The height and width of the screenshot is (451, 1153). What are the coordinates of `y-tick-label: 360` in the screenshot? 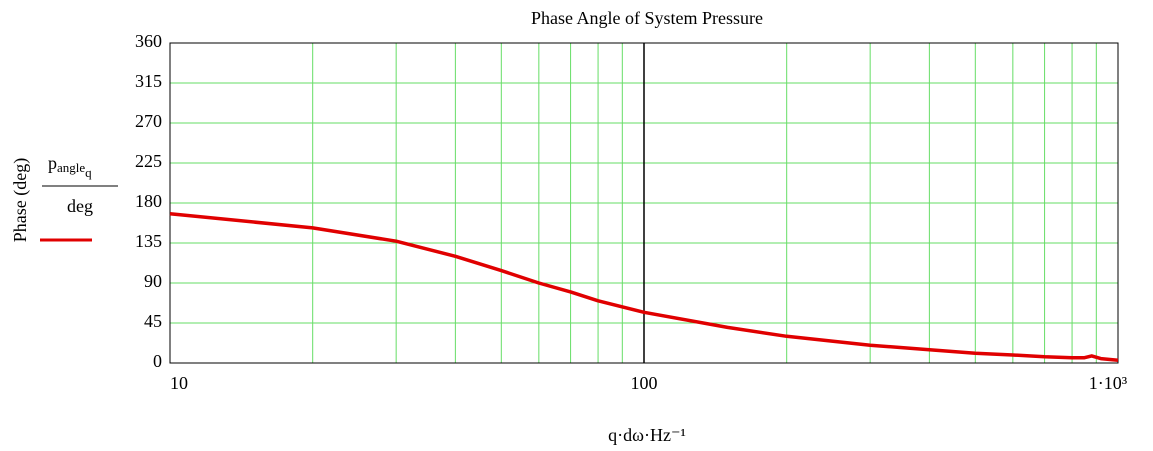 It's located at (148, 41).